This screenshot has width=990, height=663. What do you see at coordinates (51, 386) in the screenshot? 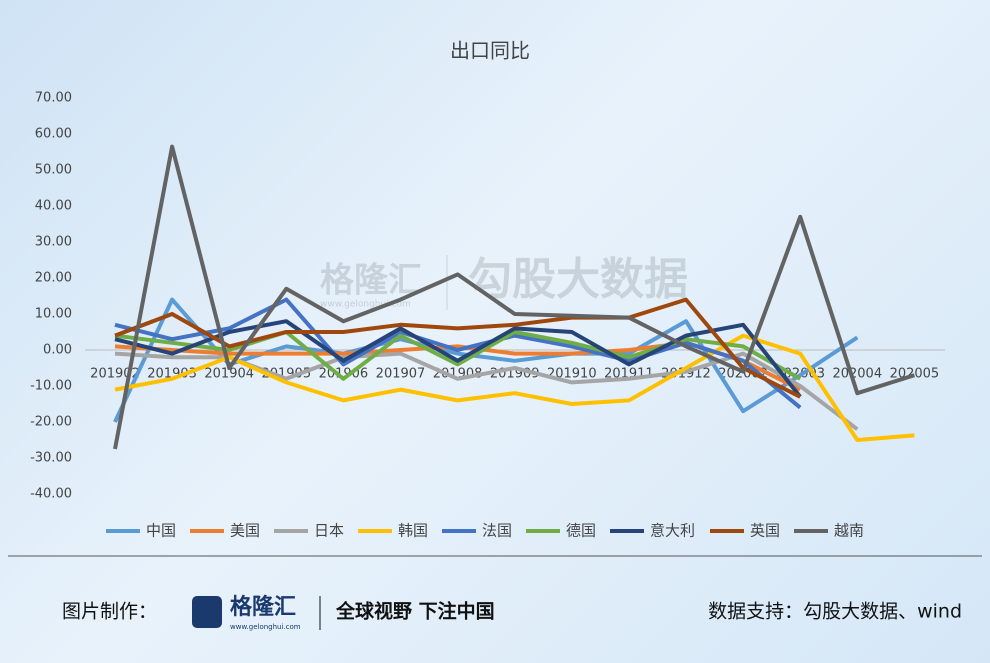
I see `y-tick-label: -10.00` at bounding box center [51, 386].